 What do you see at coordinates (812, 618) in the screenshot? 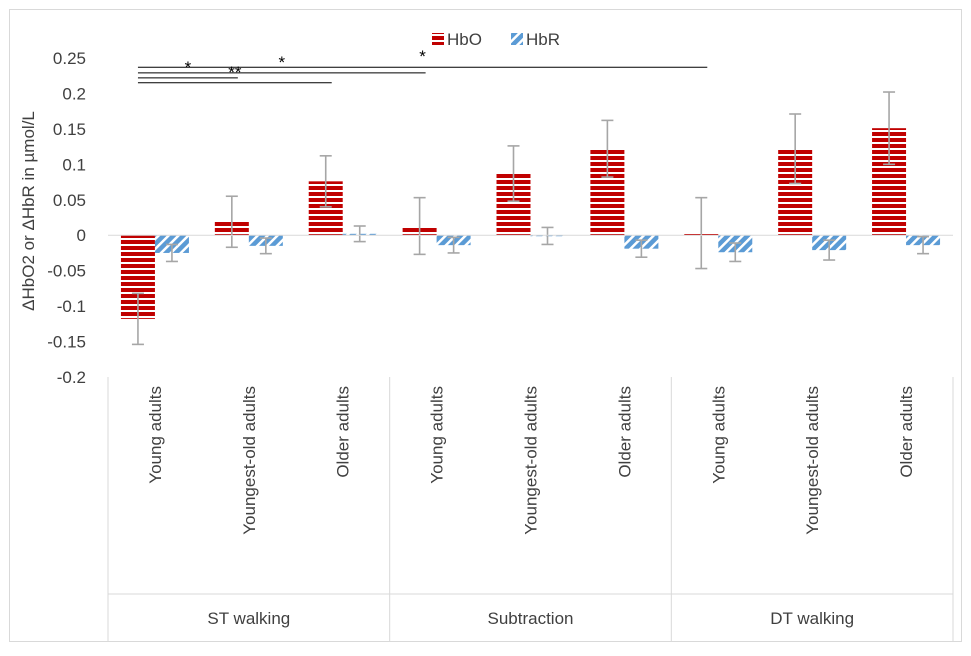
I see `group-label: DT walking` at bounding box center [812, 618].